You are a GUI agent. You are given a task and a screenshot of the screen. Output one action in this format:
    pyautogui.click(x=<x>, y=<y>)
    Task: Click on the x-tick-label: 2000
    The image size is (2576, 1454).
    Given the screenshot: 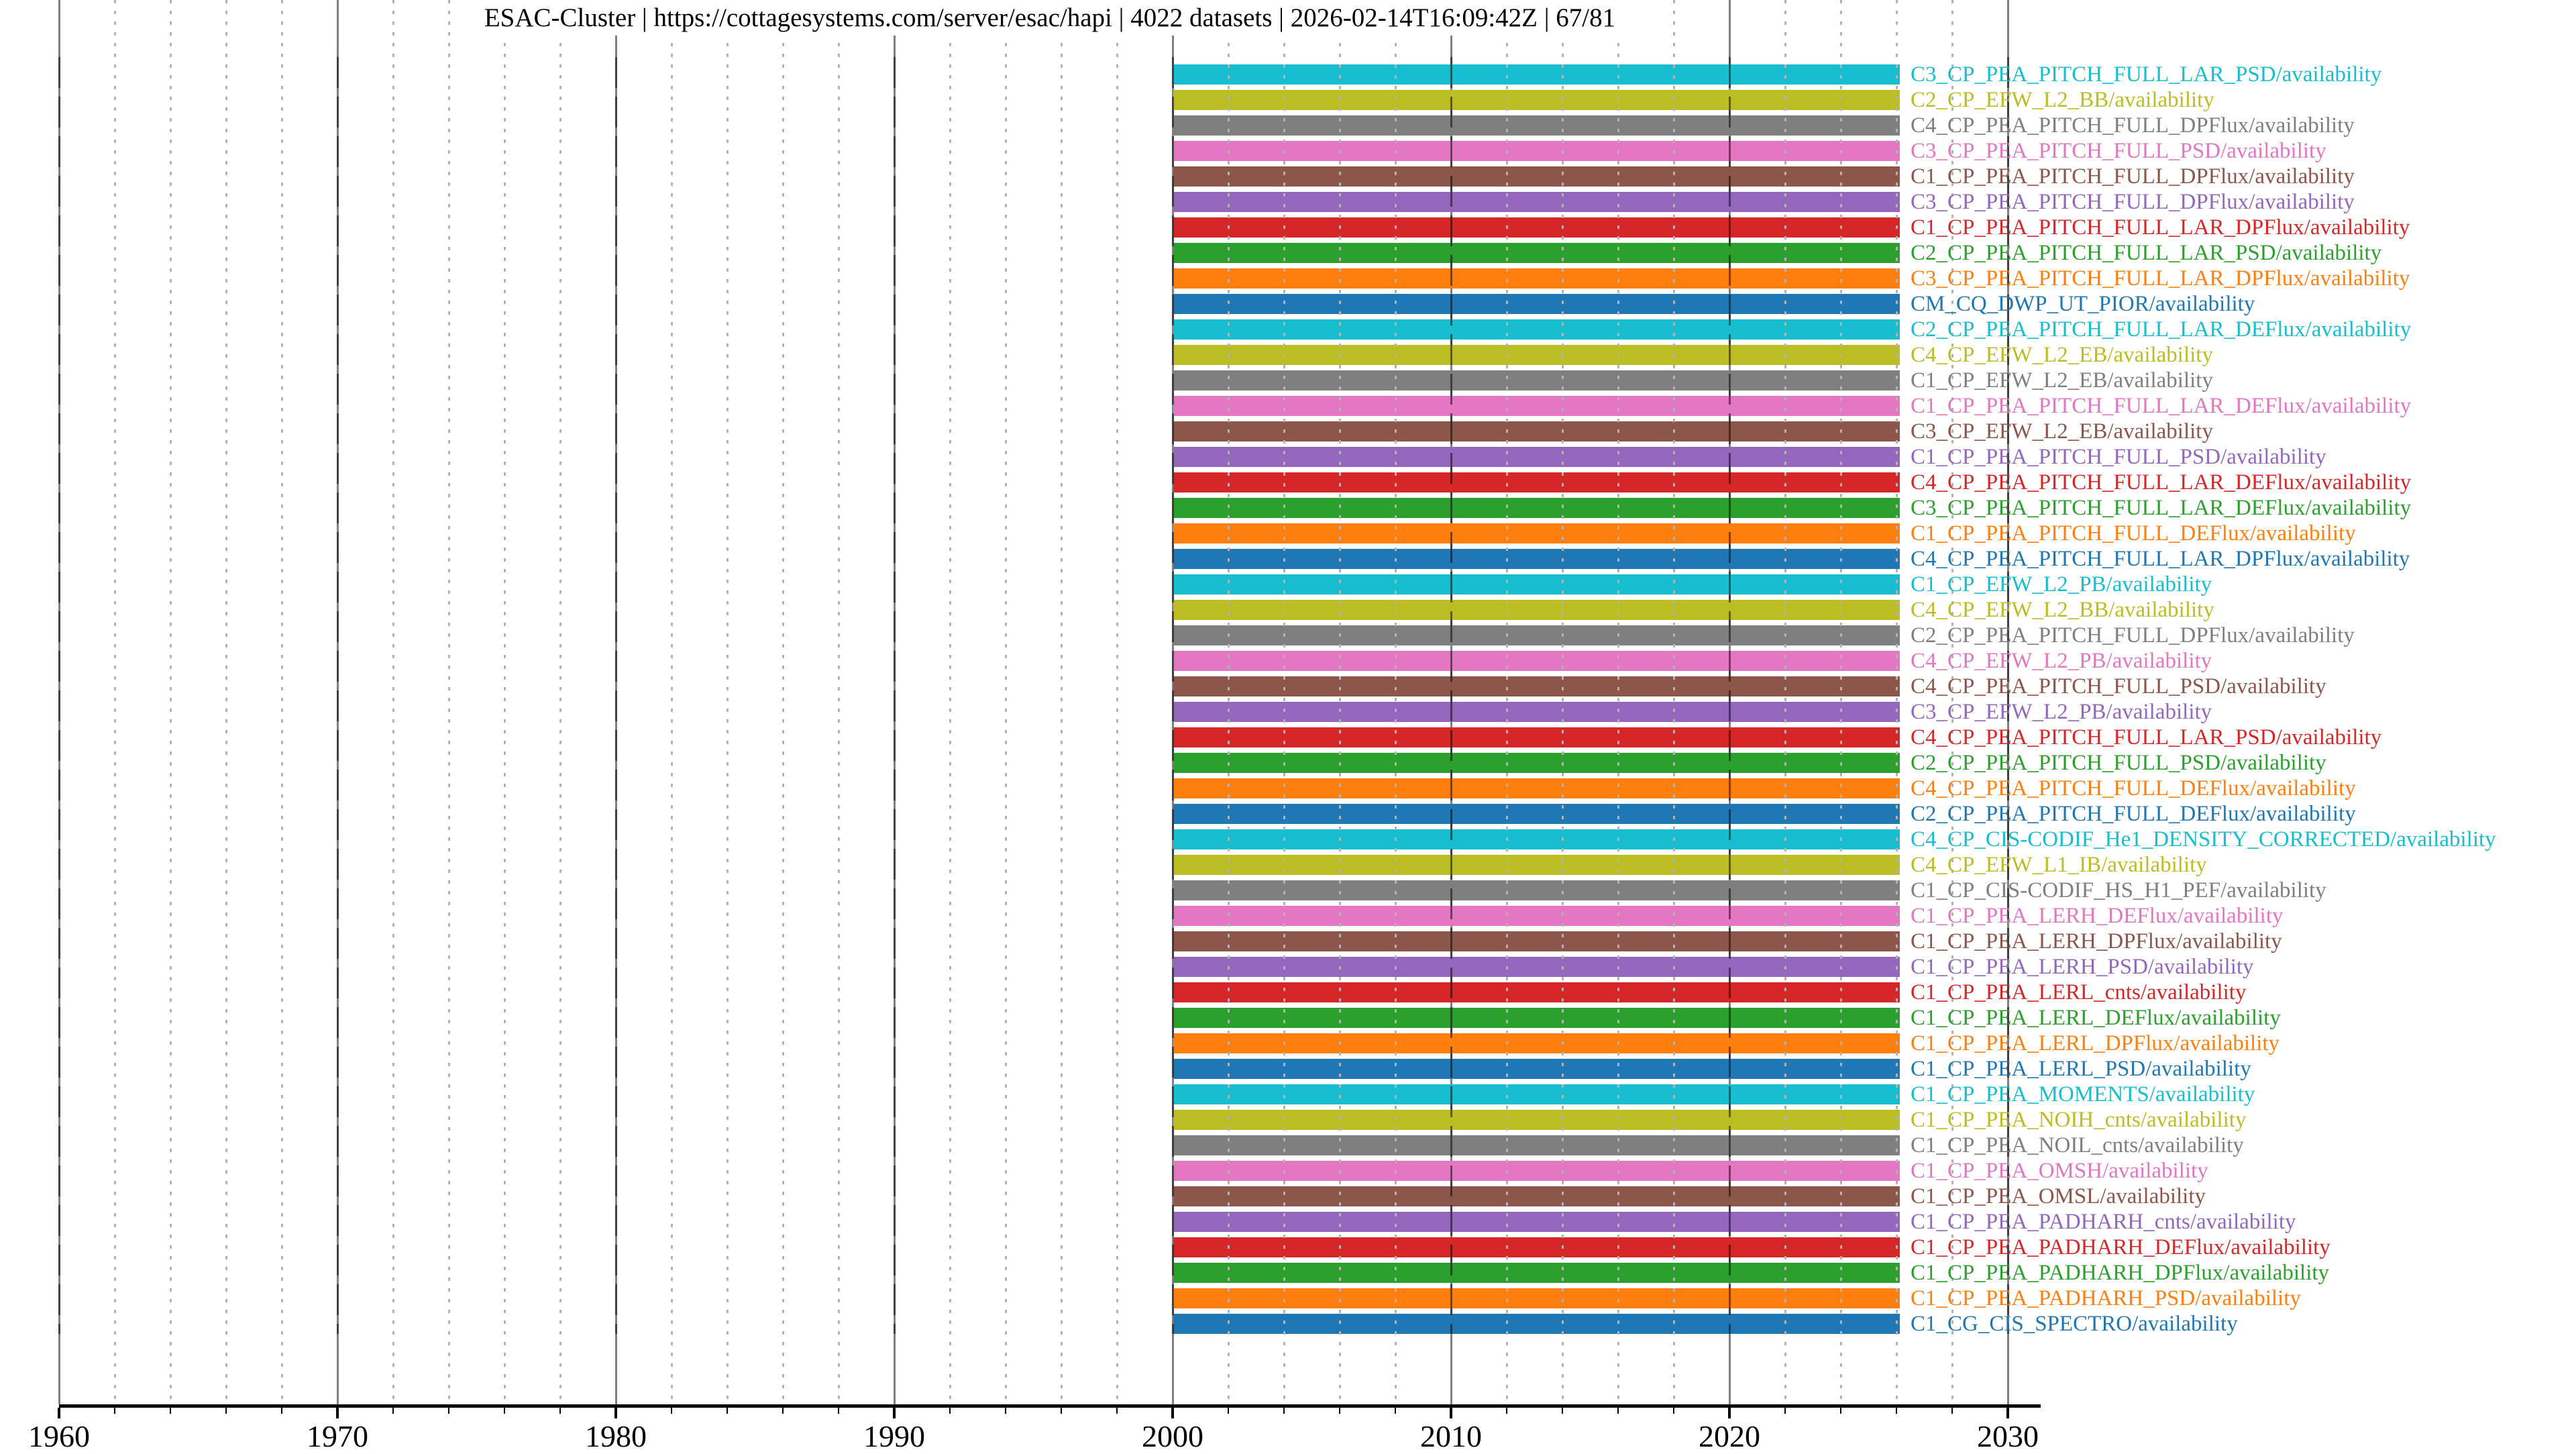 What is the action you would take?
    pyautogui.click(x=1172, y=1436)
    